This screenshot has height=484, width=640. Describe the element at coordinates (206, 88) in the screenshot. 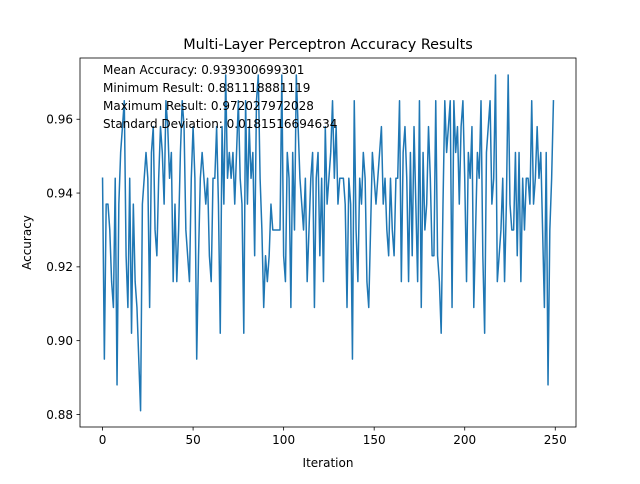

I see `minimum-result-text: Minimum Result: 0.881118881119` at that location.